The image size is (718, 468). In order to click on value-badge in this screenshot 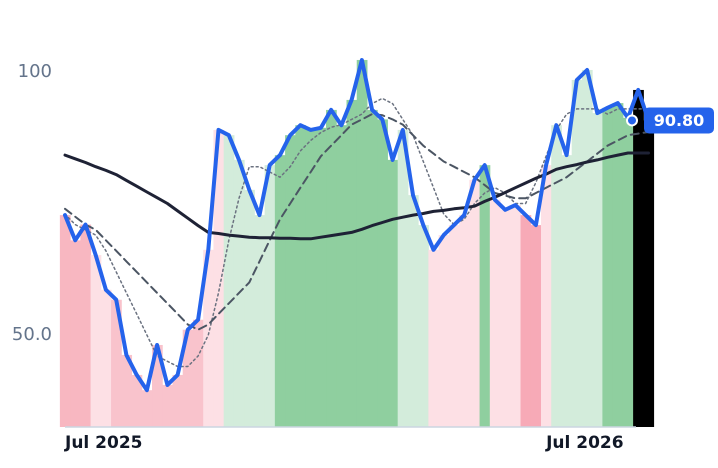, I will do `click(679, 120)`.